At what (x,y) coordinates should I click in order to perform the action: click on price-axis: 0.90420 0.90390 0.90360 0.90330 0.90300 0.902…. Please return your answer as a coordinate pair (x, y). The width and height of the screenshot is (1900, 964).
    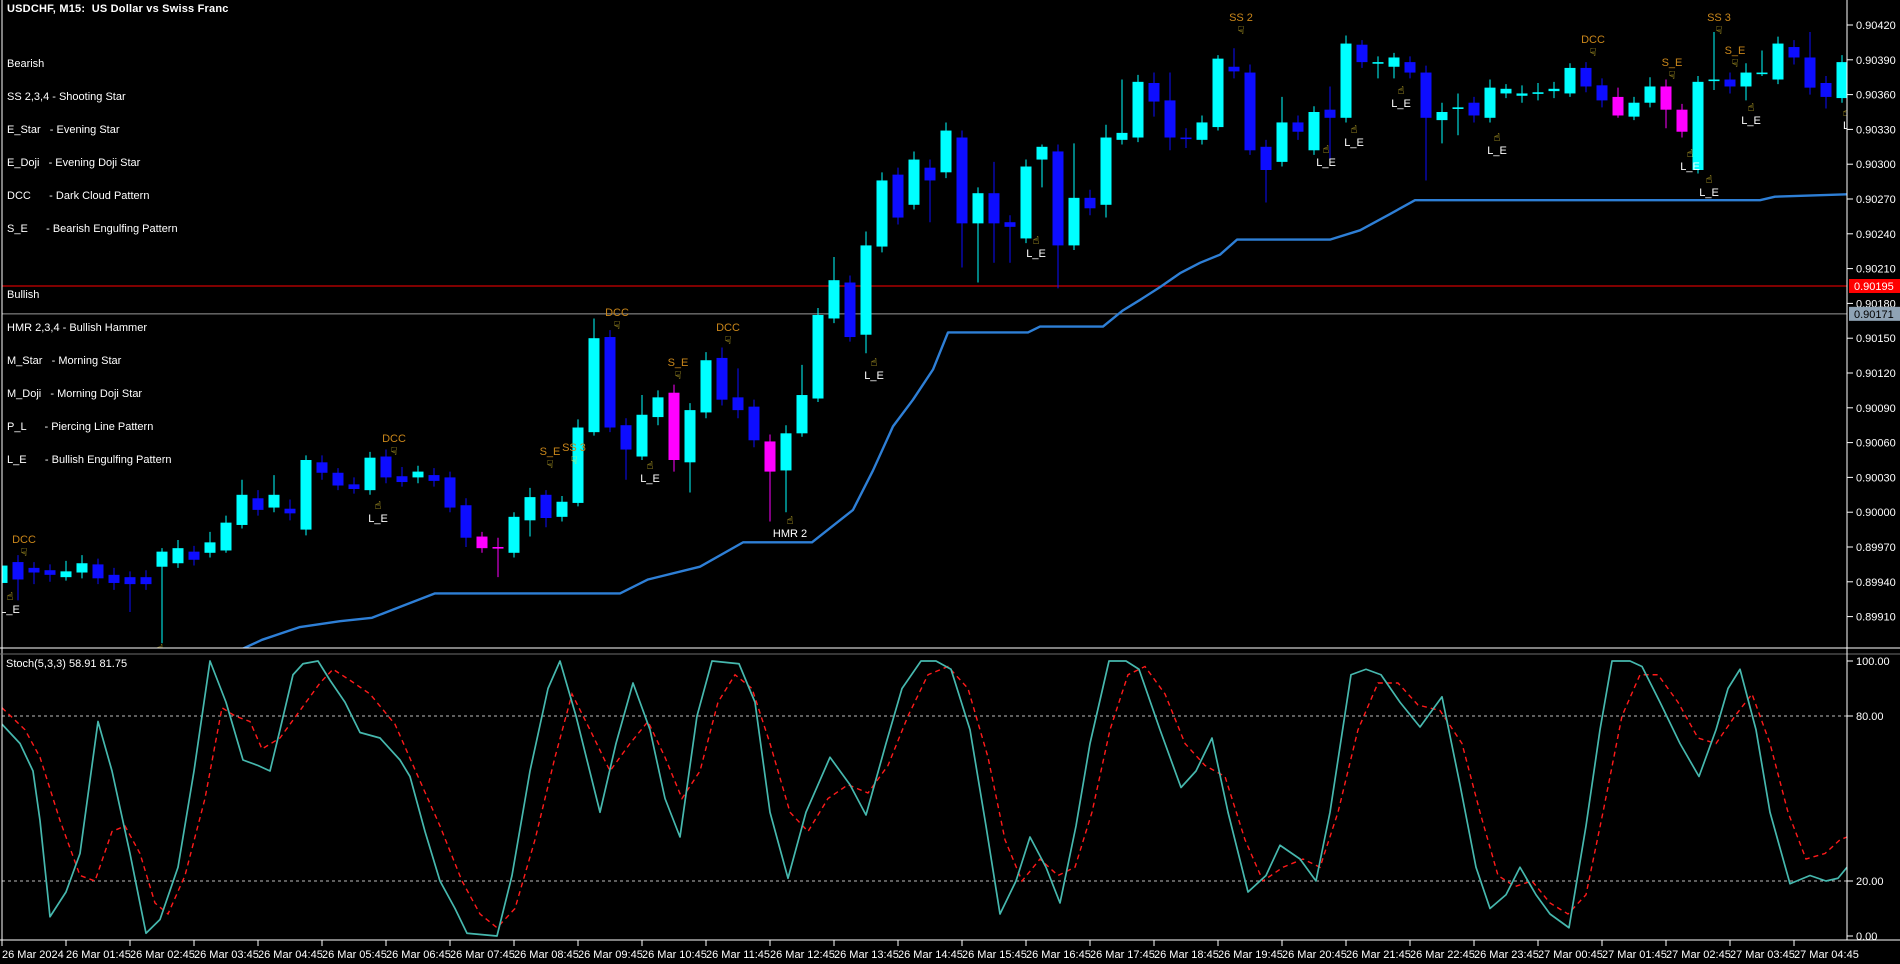
    Looking at the image, I should click on (1873, 322).